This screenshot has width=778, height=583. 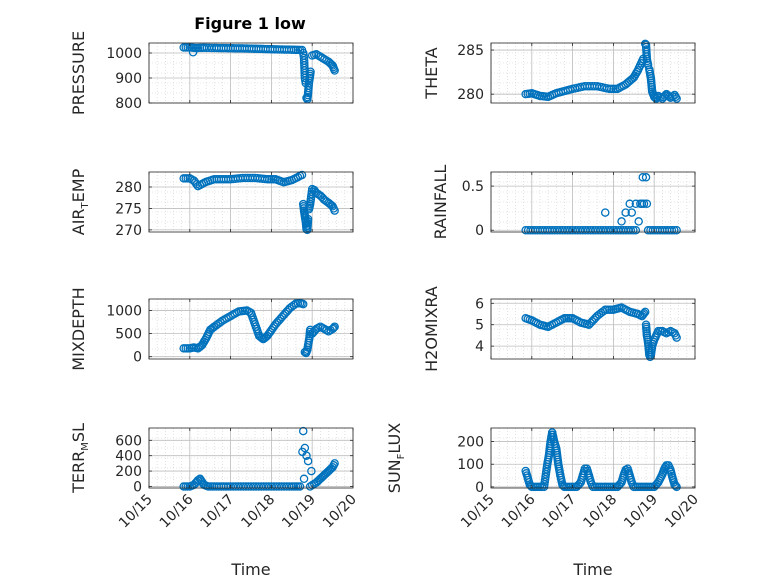 I want to click on y-axis-label: SUNFLUX, so click(x=396, y=458).